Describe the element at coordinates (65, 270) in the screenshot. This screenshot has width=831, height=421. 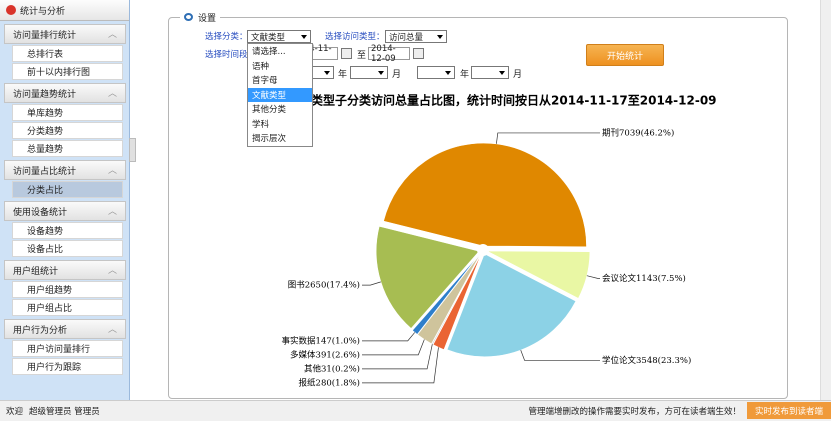
I see `menu-section: 用户组统计 ︿` at that location.